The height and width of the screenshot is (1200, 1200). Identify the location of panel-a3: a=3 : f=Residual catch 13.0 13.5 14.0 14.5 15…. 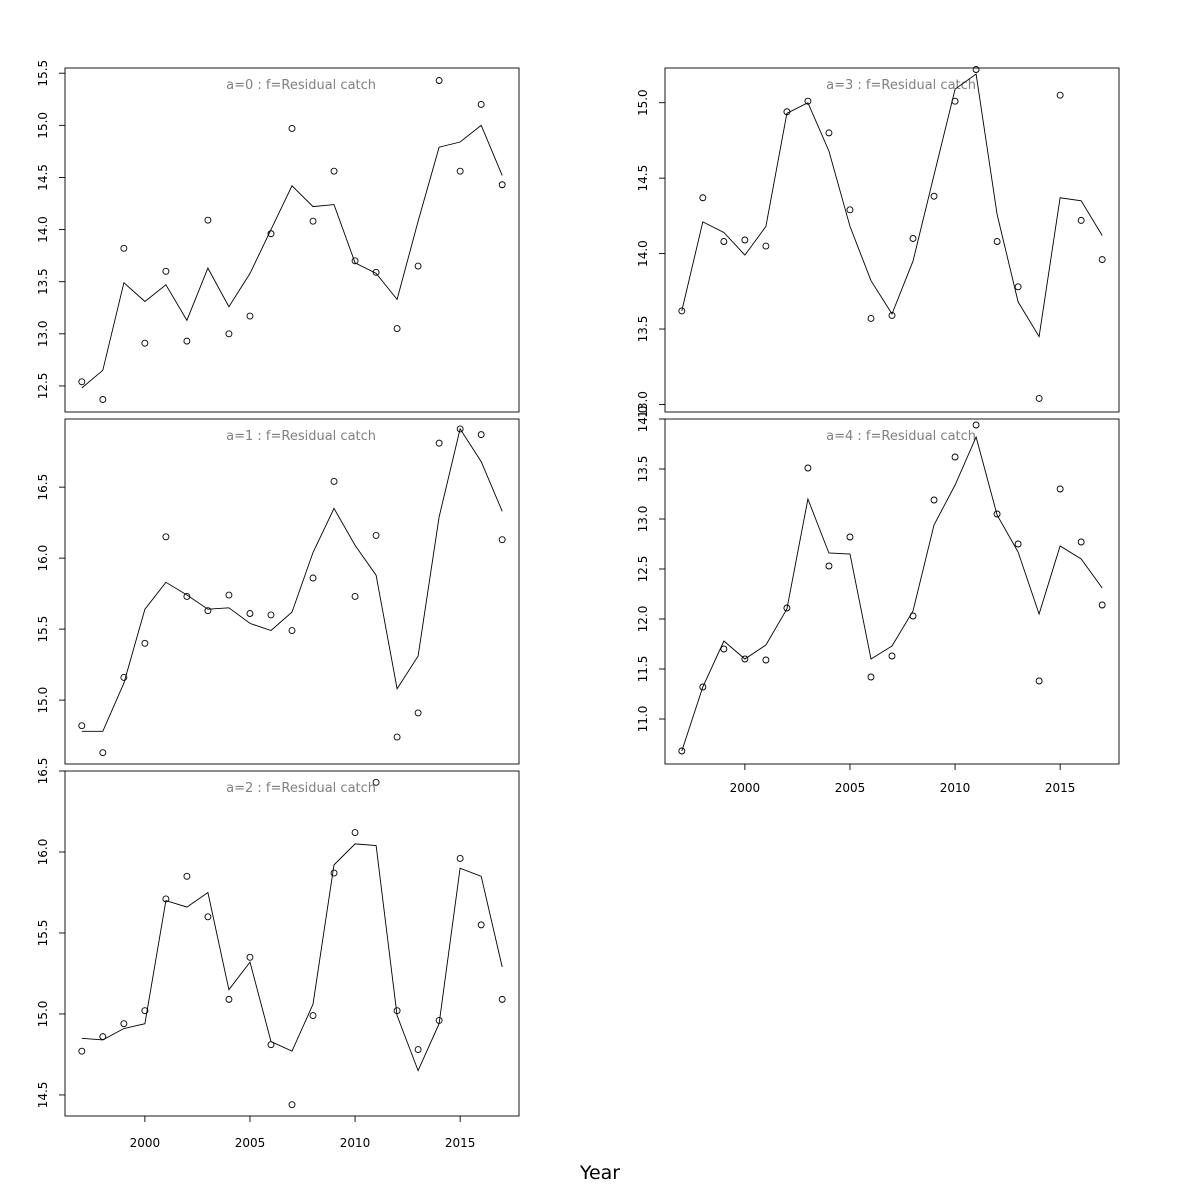
(878, 242).